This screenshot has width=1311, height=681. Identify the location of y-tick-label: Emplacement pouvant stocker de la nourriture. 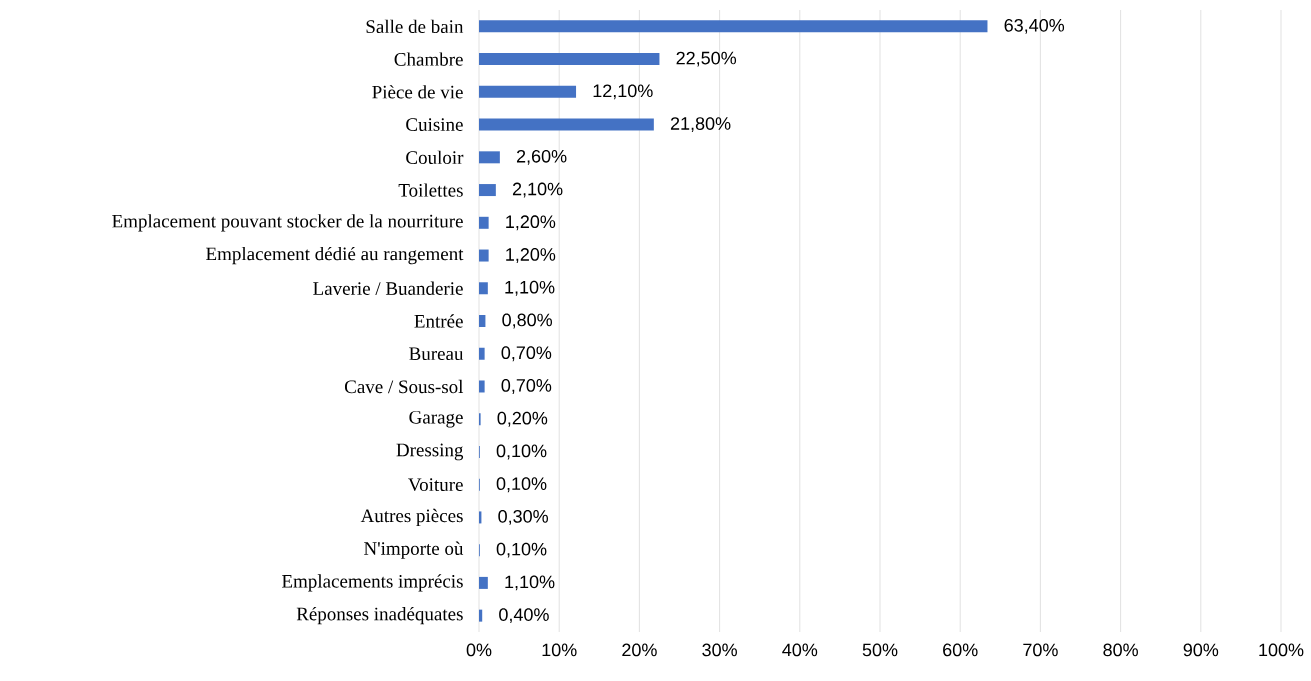
(287, 223).